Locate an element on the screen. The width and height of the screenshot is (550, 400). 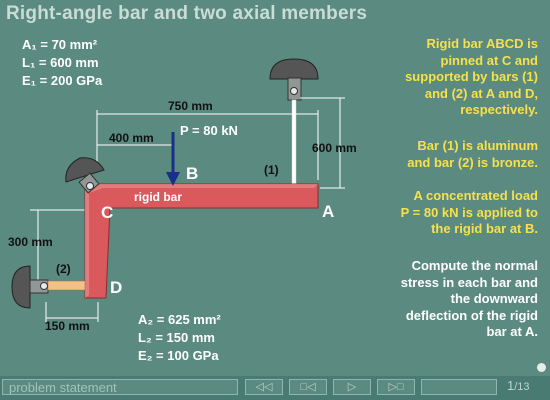
description-line: the rigid bar at B. is located at coordinates (484, 228).